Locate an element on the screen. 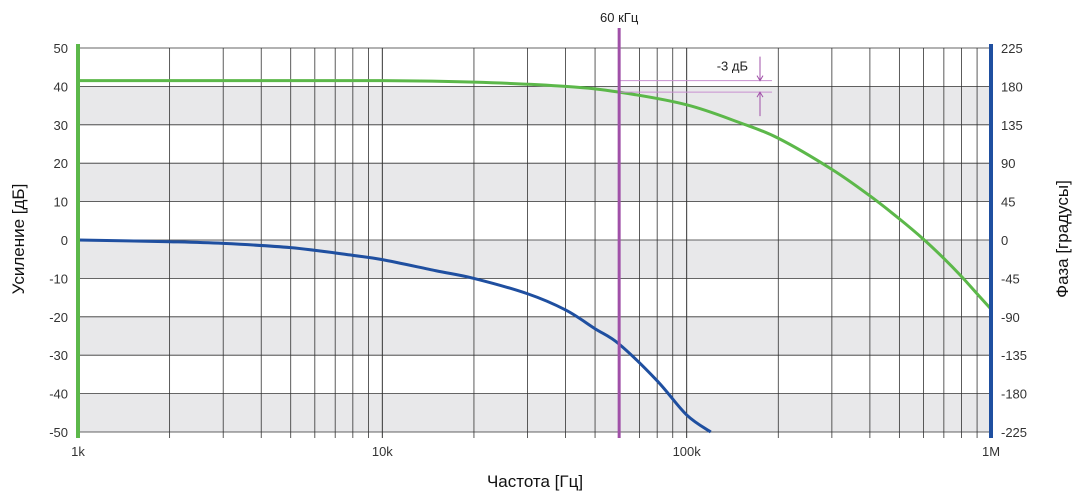  x-tick-label: 10k is located at coordinates (382, 451).